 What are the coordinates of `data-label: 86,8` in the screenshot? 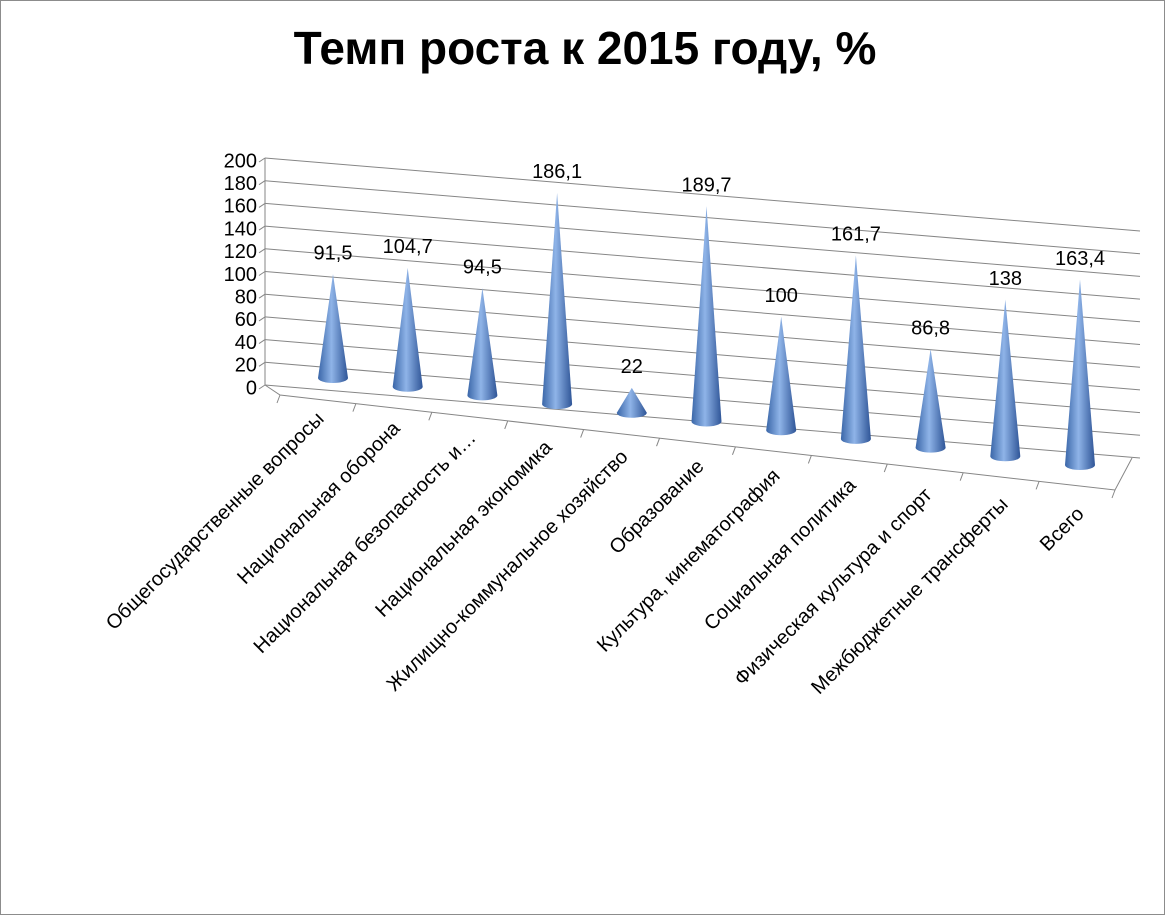 It's located at (930, 328).